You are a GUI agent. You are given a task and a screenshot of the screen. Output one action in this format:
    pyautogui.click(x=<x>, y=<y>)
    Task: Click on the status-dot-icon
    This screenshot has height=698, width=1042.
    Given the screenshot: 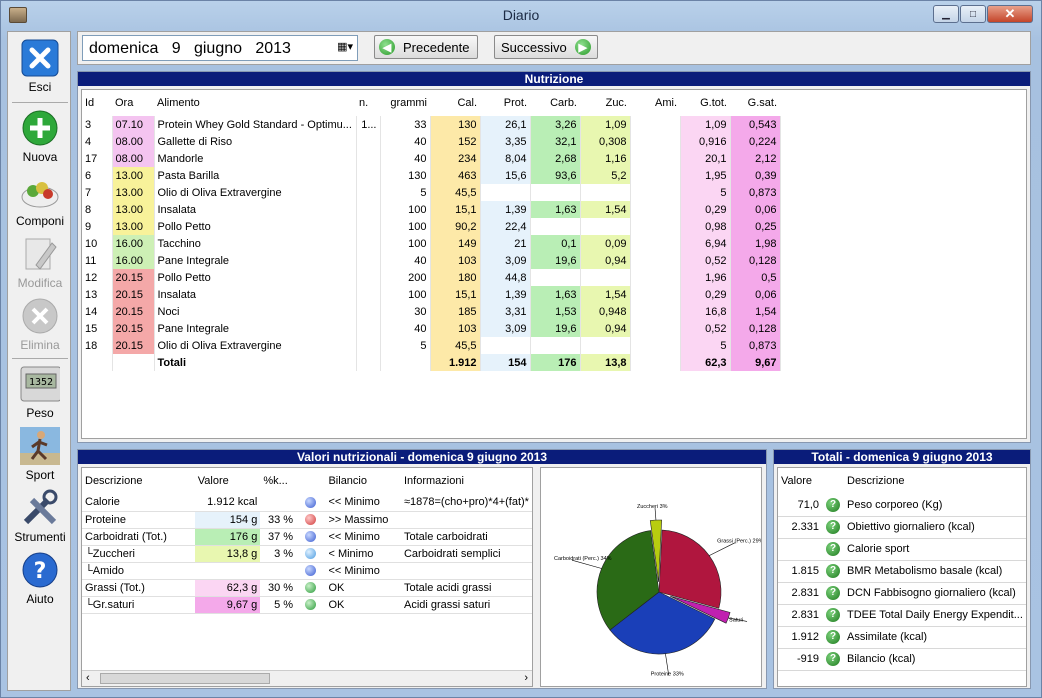 What is the action you would take?
    pyautogui.click(x=311, y=520)
    